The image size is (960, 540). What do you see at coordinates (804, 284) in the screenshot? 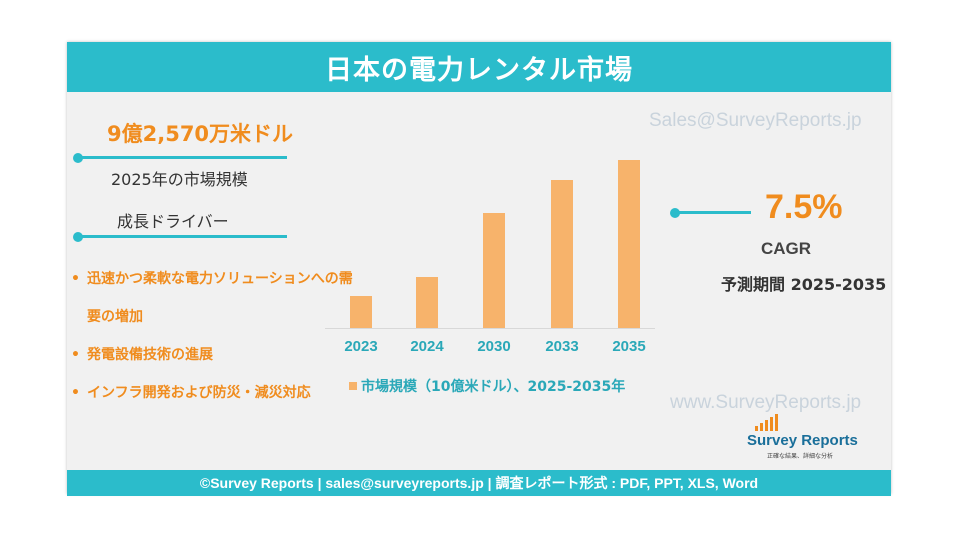
I see `forecast-period: 予測期間 2025-2035` at bounding box center [804, 284].